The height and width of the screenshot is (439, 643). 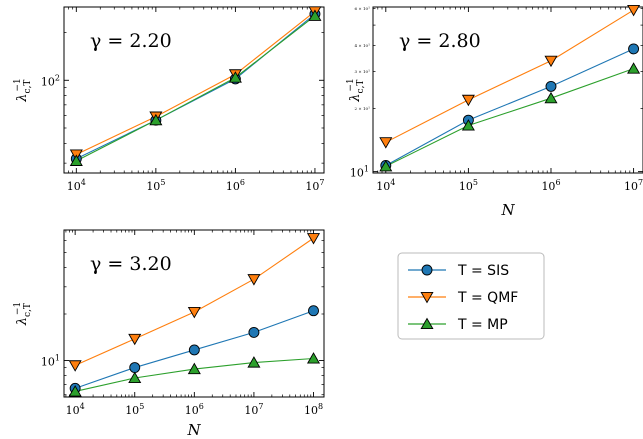 What do you see at coordinates (131, 264) in the screenshot?
I see `panel-annotation: γ = 3.20` at bounding box center [131, 264].